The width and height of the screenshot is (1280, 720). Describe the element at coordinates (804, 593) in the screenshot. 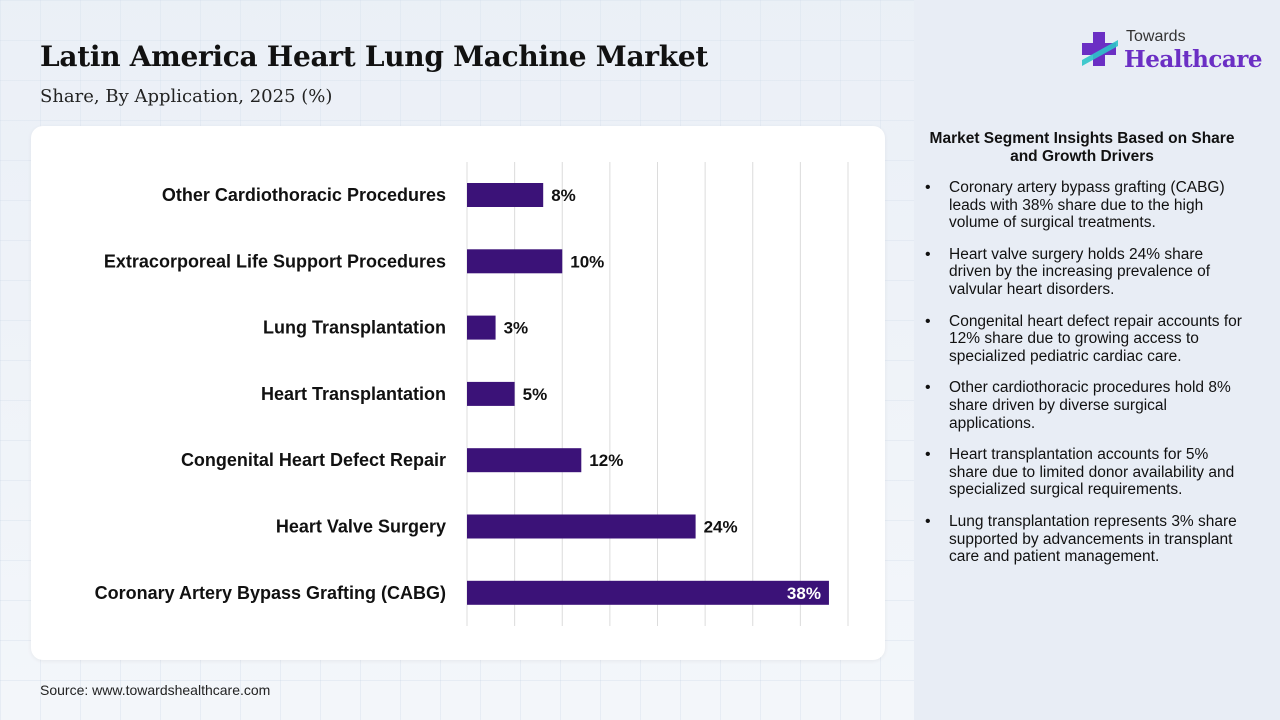

I see `data-label: 38%` at that location.